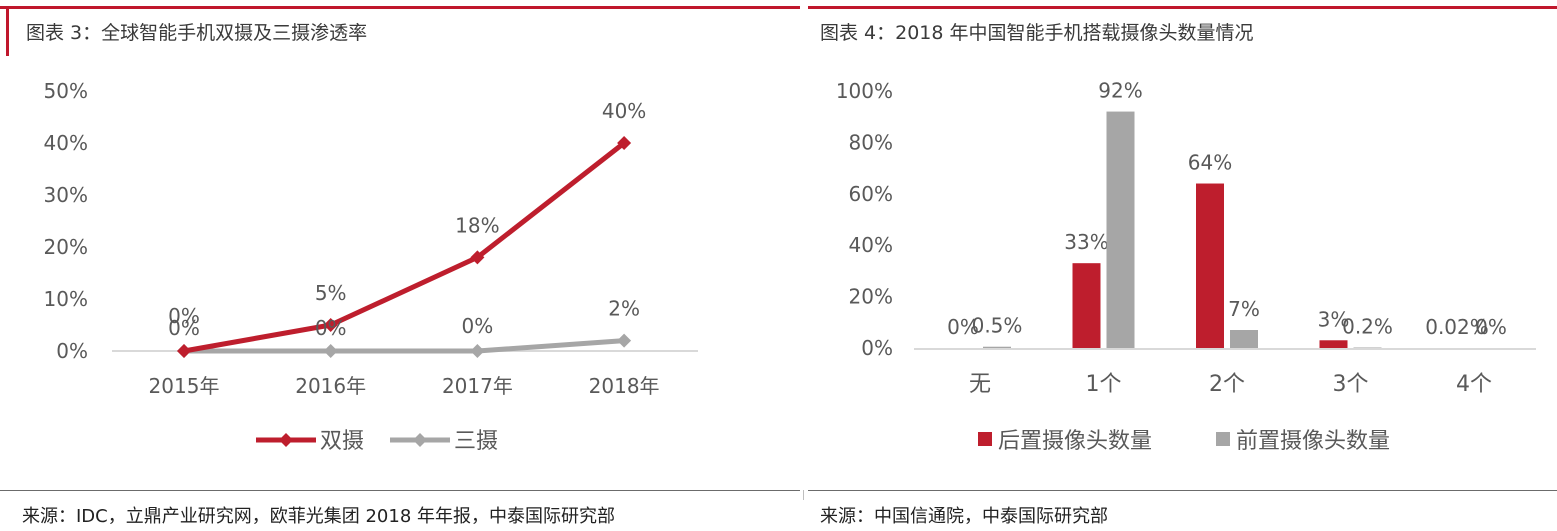  I want to click on y-tick-label: 80%, so click(871, 142).